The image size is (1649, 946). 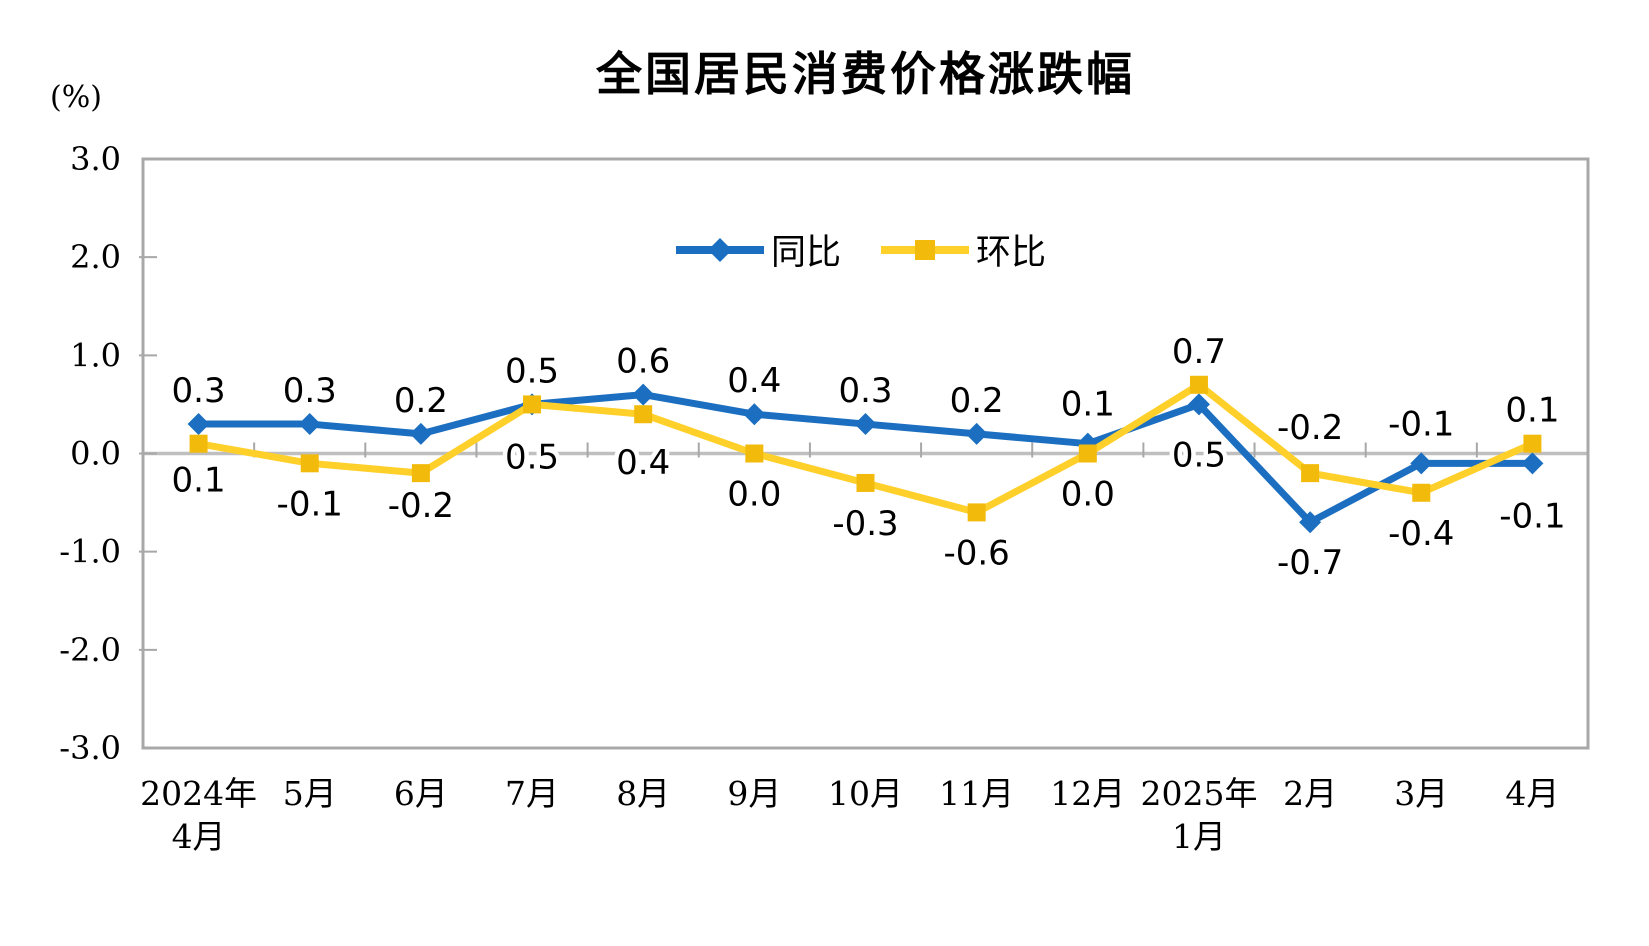 What do you see at coordinates (198, 793) in the screenshot?
I see `x-axis-month-label: 2024年` at bounding box center [198, 793].